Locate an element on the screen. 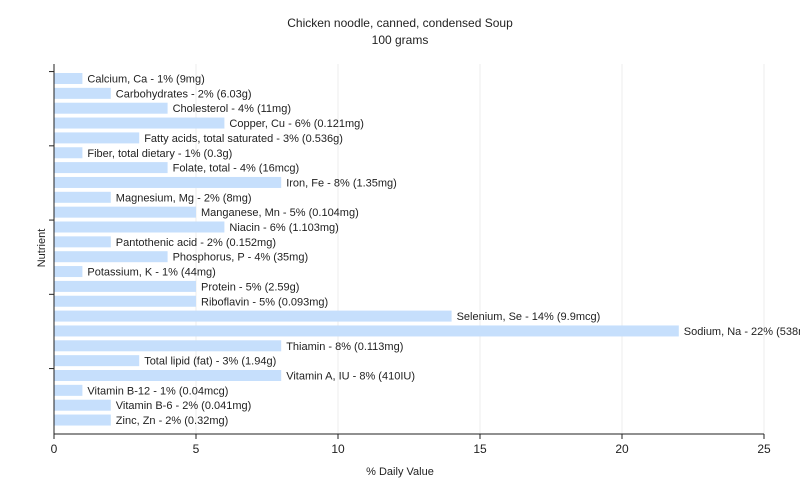 Image resolution: width=800 pixels, height=500 pixels. data-label: Vitamin A, IU - 8% (410IU) is located at coordinates (350, 377).